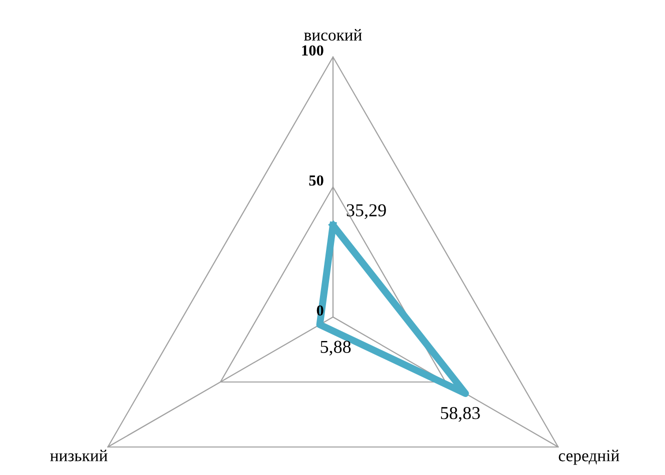  I want to click on data-label: 5,88, so click(335, 348).